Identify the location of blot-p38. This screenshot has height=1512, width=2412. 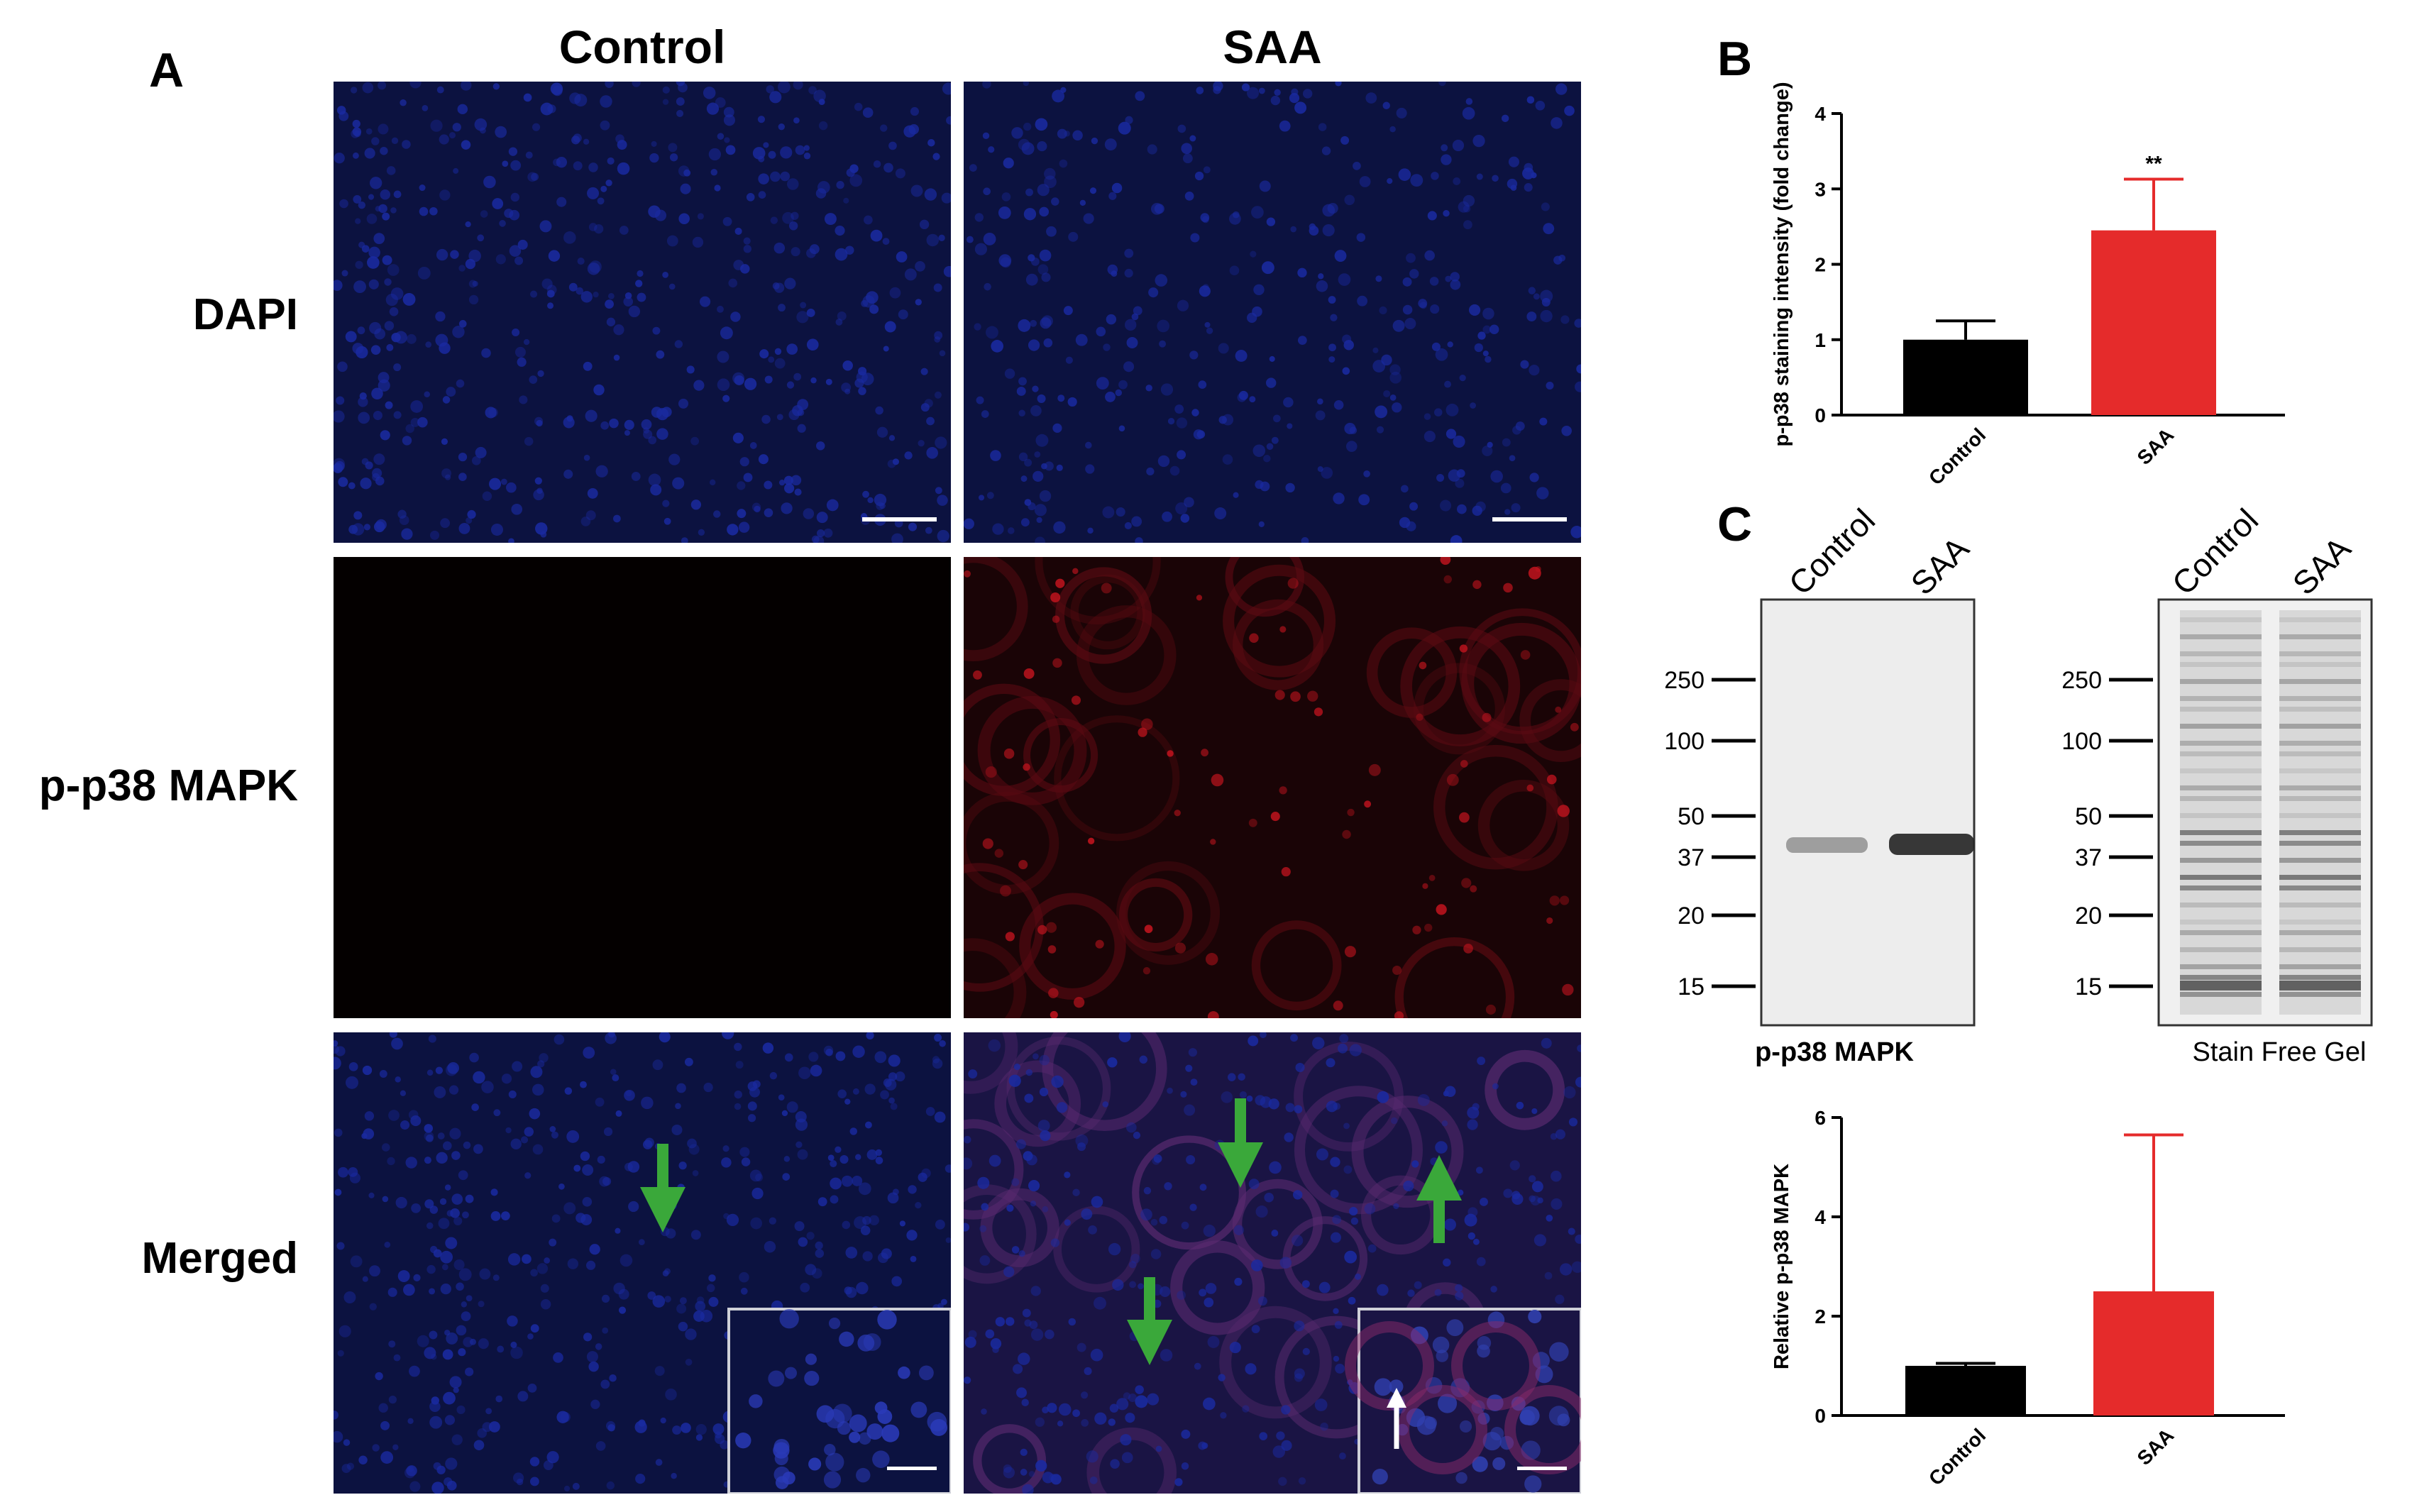
(1868, 812).